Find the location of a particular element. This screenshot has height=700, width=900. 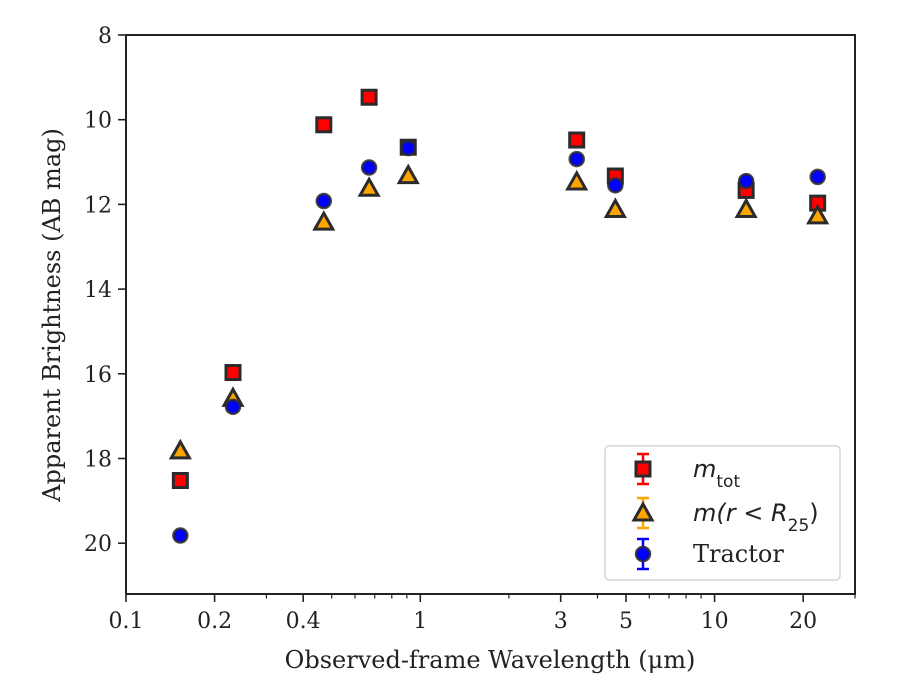

x-tick-label: 0.1 is located at coordinates (126, 621).